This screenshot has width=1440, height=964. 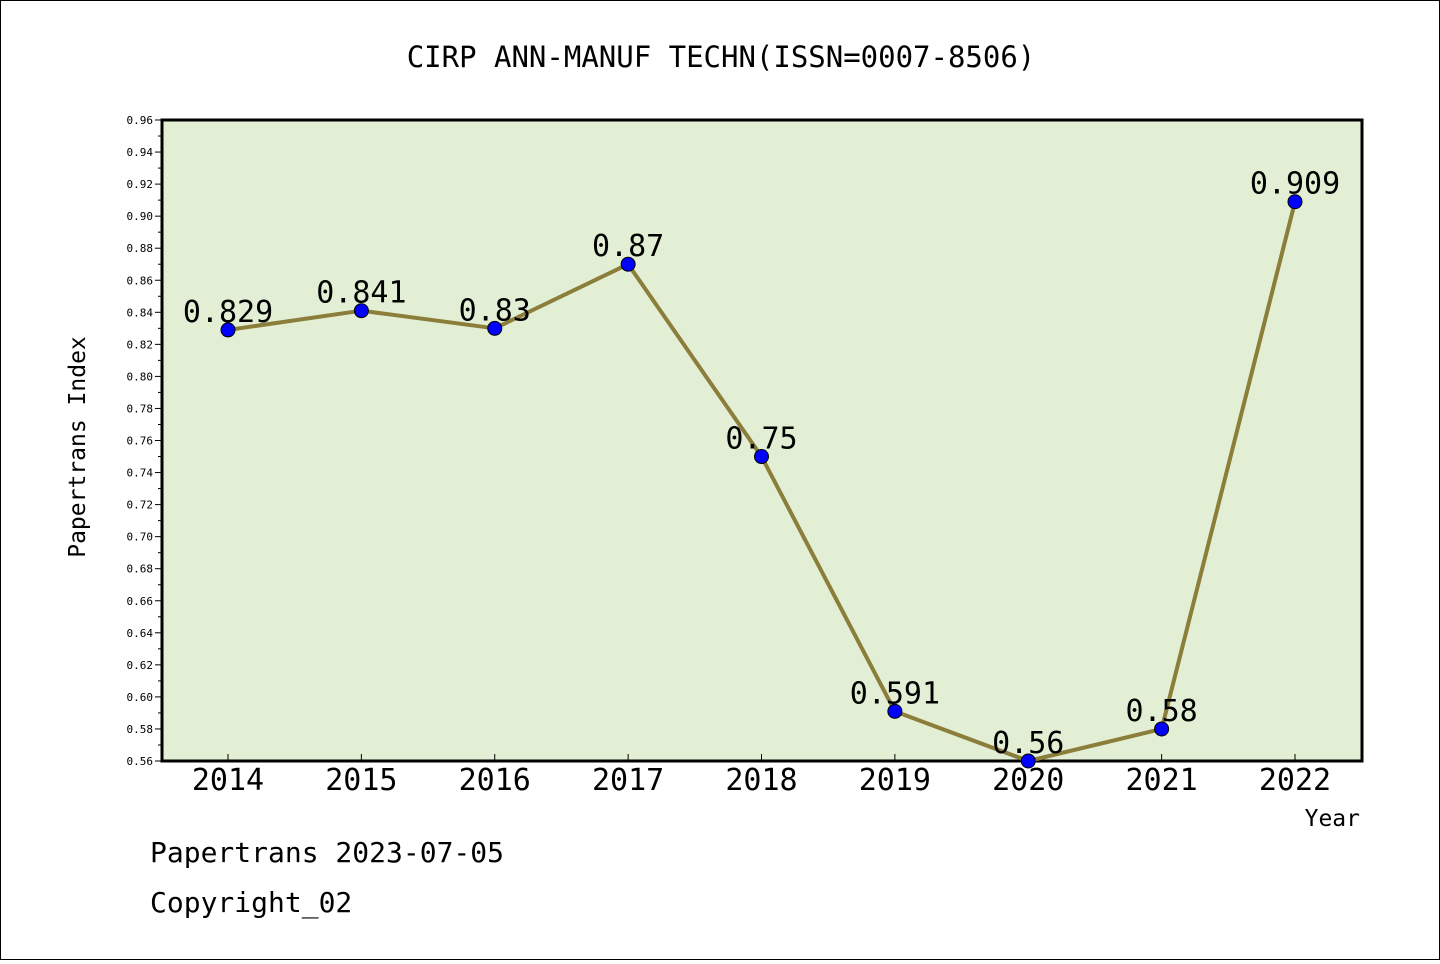 What do you see at coordinates (140, 761) in the screenshot?
I see `y-tick-label: 0.56` at bounding box center [140, 761].